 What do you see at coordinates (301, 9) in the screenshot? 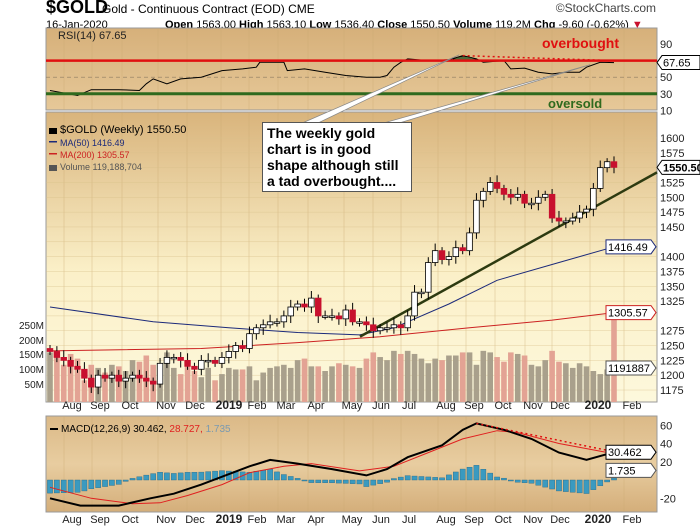
I see `exchange: CME` at bounding box center [301, 9].